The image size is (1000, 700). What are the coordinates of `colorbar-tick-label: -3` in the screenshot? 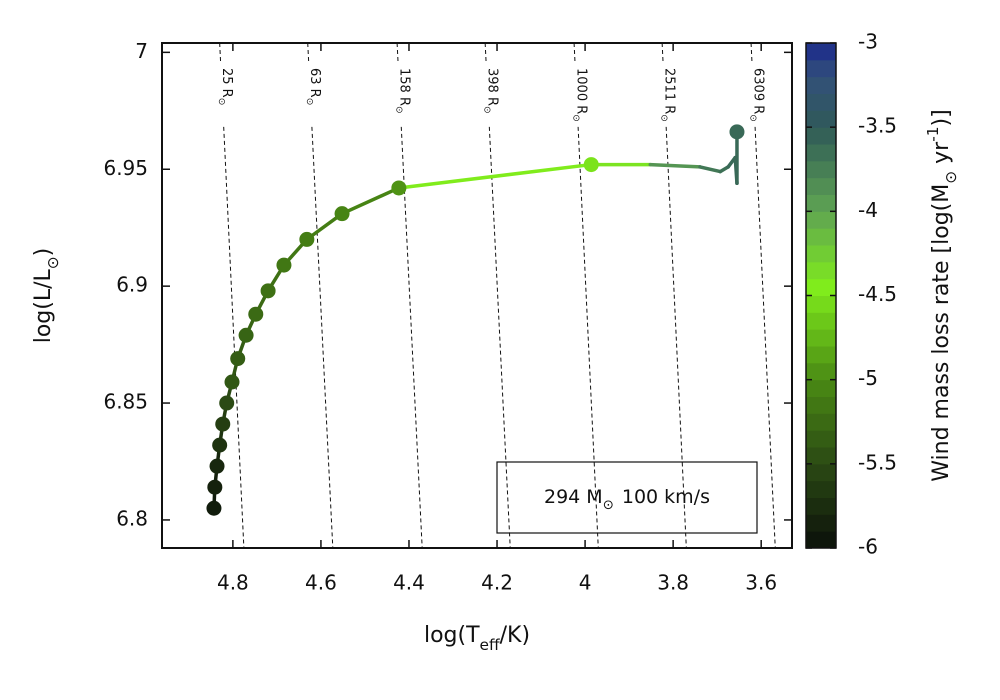 It's located at (868, 42).